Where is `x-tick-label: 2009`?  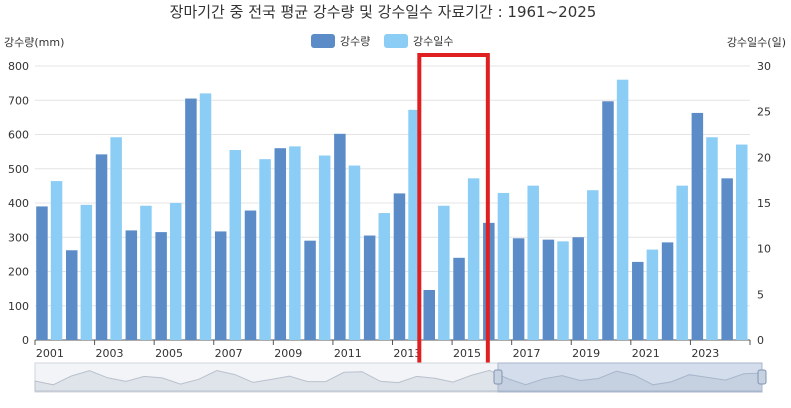 x-tick-label: 2009 is located at coordinates (288, 353).